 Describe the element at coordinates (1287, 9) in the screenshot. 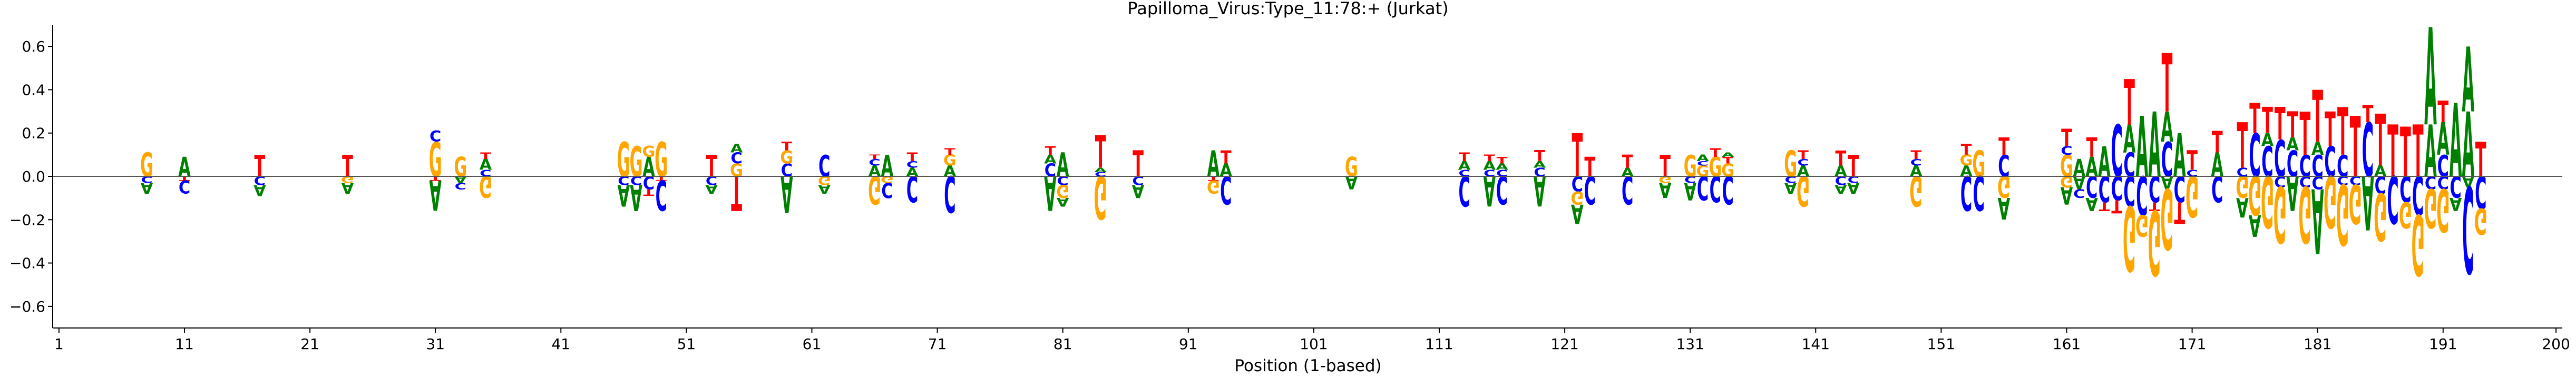

I see `chart-title: Papilloma_Virus:Type_11:78:+ (Jurkat)` at that location.